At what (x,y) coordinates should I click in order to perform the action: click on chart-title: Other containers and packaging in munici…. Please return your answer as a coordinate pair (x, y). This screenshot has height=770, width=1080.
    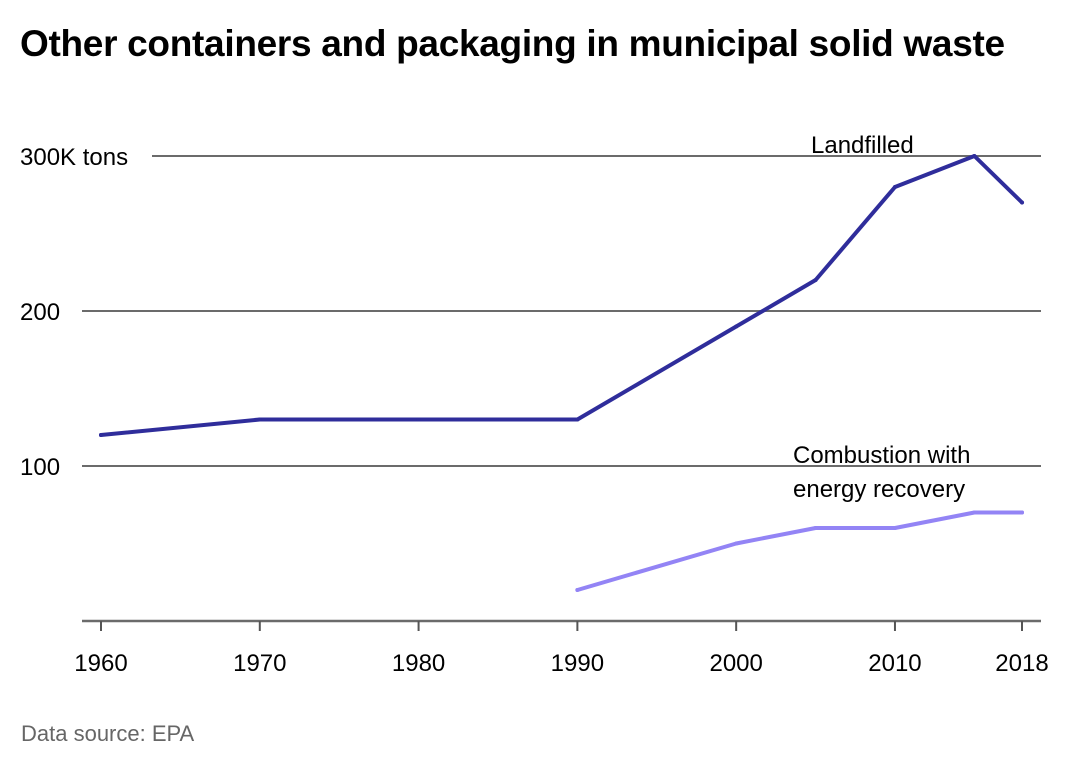
    Looking at the image, I should click on (512, 43).